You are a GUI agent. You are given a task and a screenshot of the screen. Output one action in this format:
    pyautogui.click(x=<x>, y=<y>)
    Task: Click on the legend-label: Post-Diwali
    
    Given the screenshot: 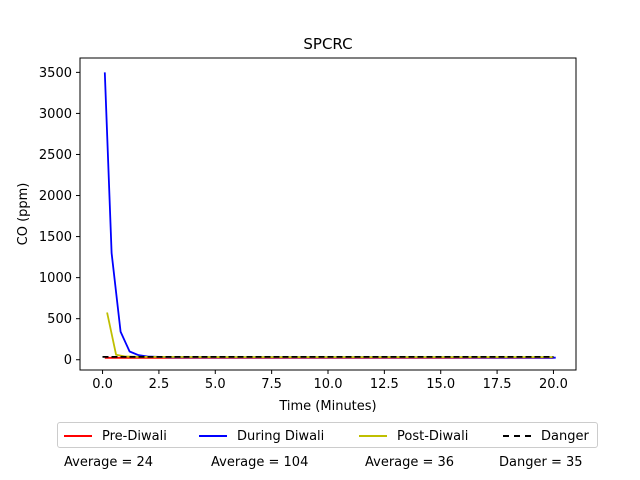 What is the action you would take?
    pyautogui.click(x=433, y=436)
    